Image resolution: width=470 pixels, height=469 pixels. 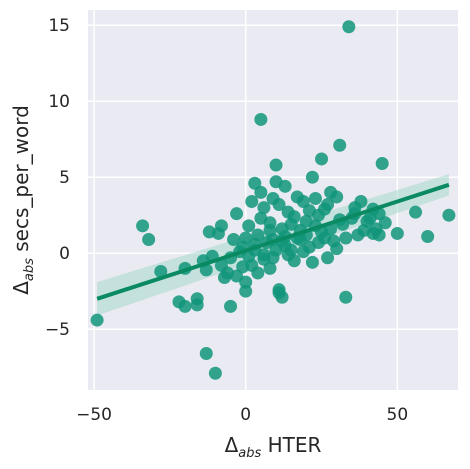 I want to click on y-tick-label: 15, so click(x=59, y=26).